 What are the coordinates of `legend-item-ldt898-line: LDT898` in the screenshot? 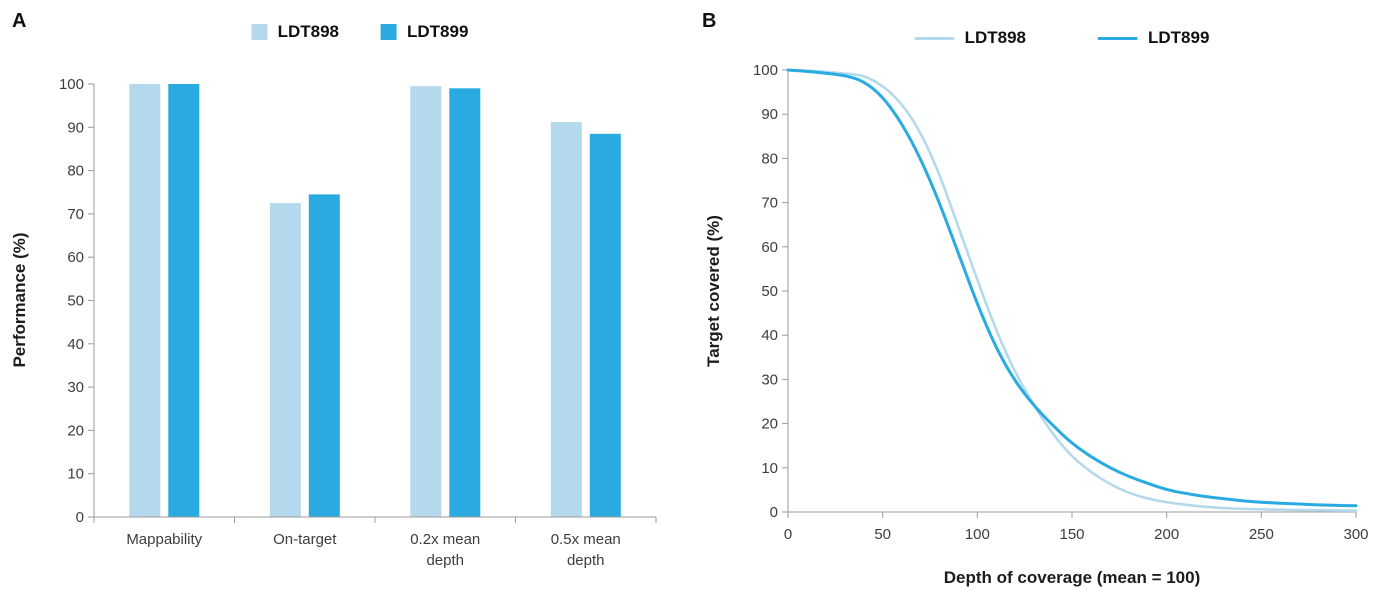 It's located at (970, 38).